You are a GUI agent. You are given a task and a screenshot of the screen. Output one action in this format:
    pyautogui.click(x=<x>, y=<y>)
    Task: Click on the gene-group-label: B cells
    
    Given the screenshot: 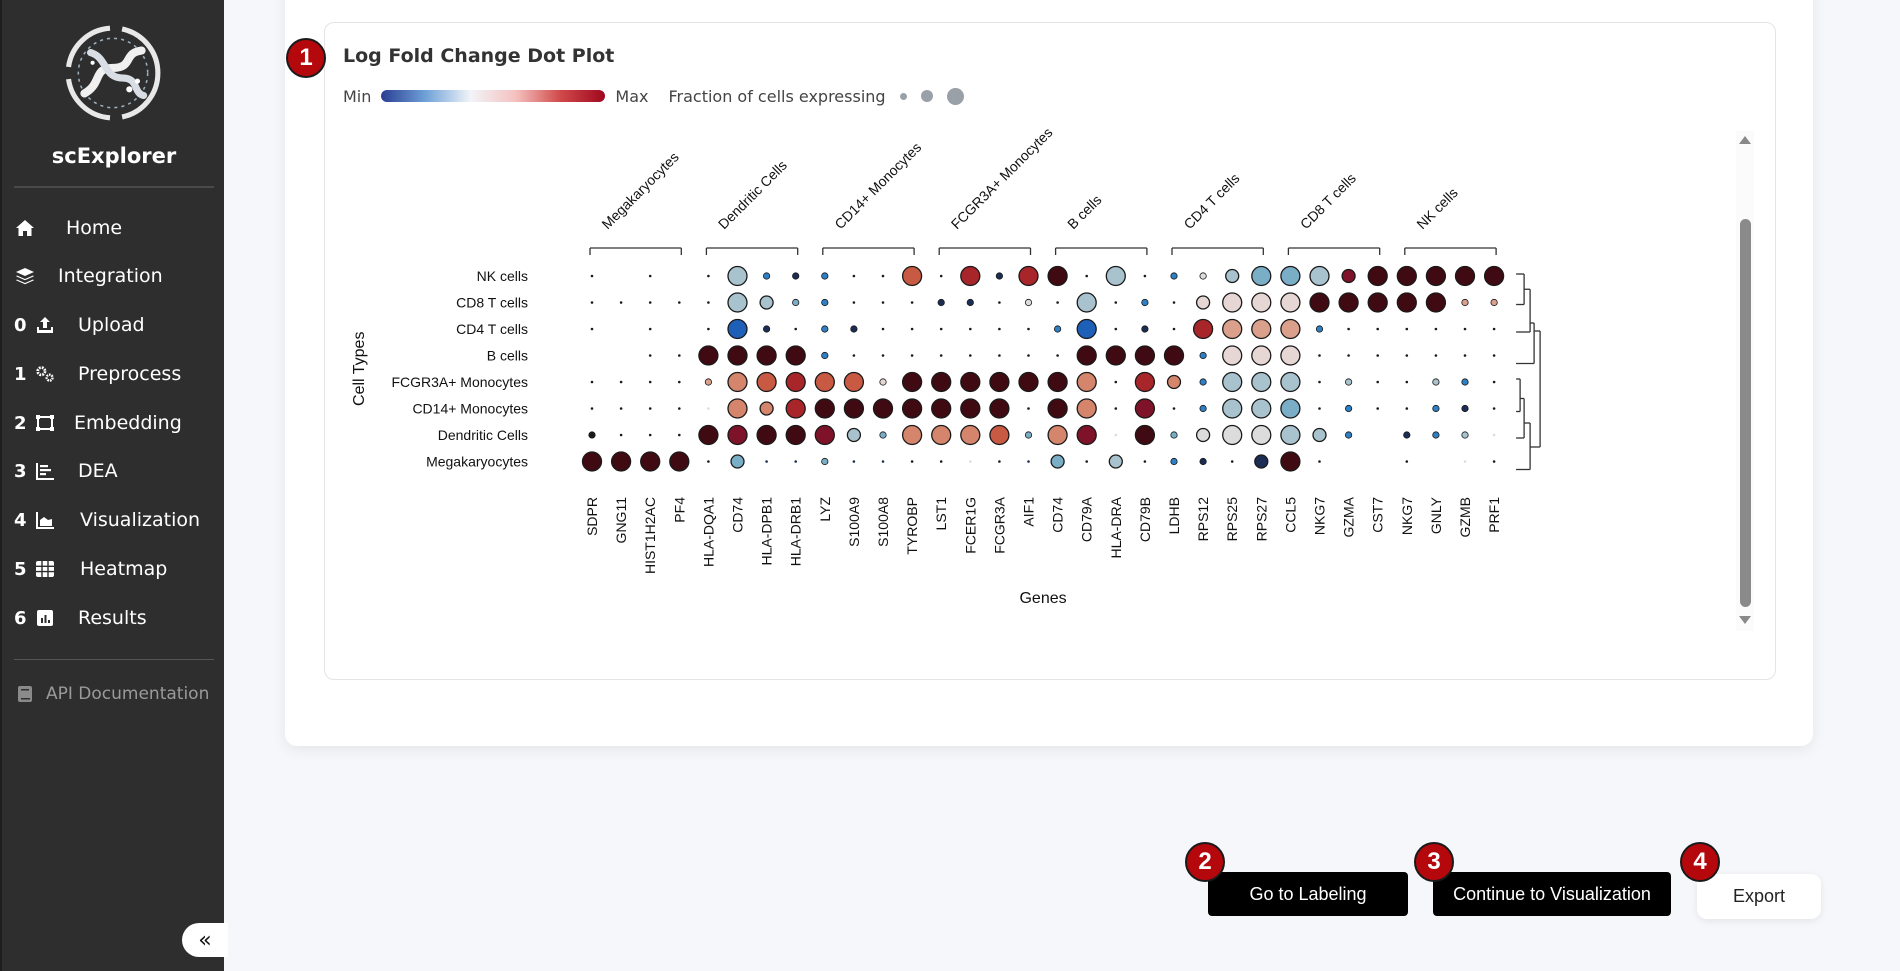 What is the action you would take?
    pyautogui.click(x=1084, y=212)
    